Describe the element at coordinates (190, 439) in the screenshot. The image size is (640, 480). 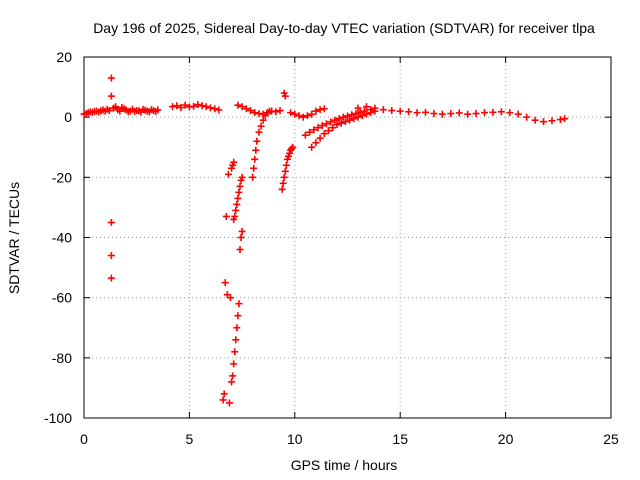
I see `x-tick-label: 5` at that location.